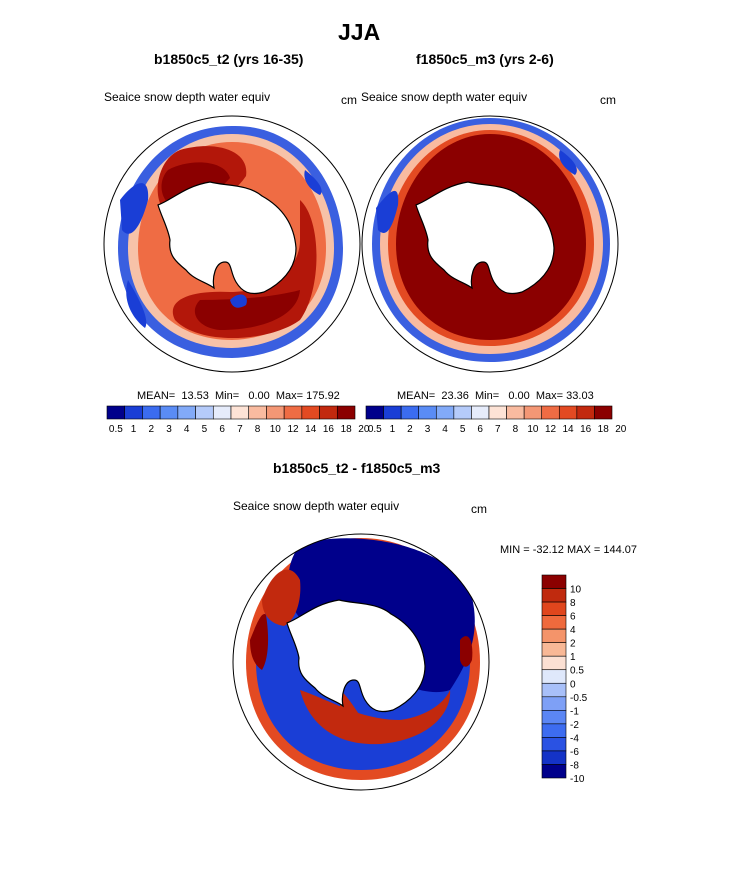  What do you see at coordinates (519, 396) in the screenshot?
I see `min-value: 0.00` at bounding box center [519, 396].